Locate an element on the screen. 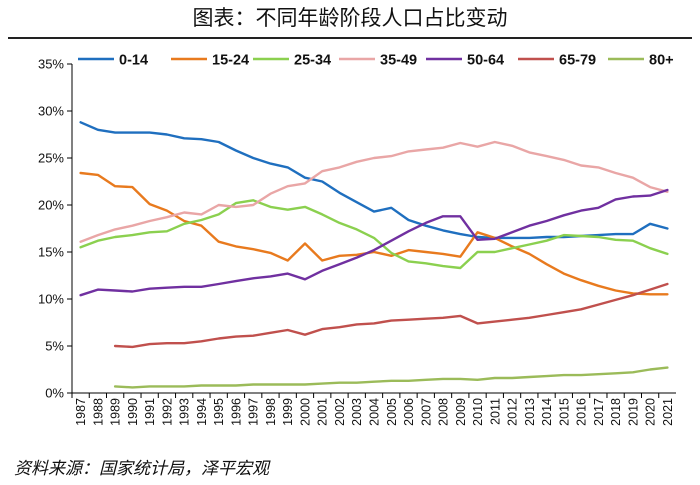  y-tick-label: 20% is located at coordinates (51, 205).